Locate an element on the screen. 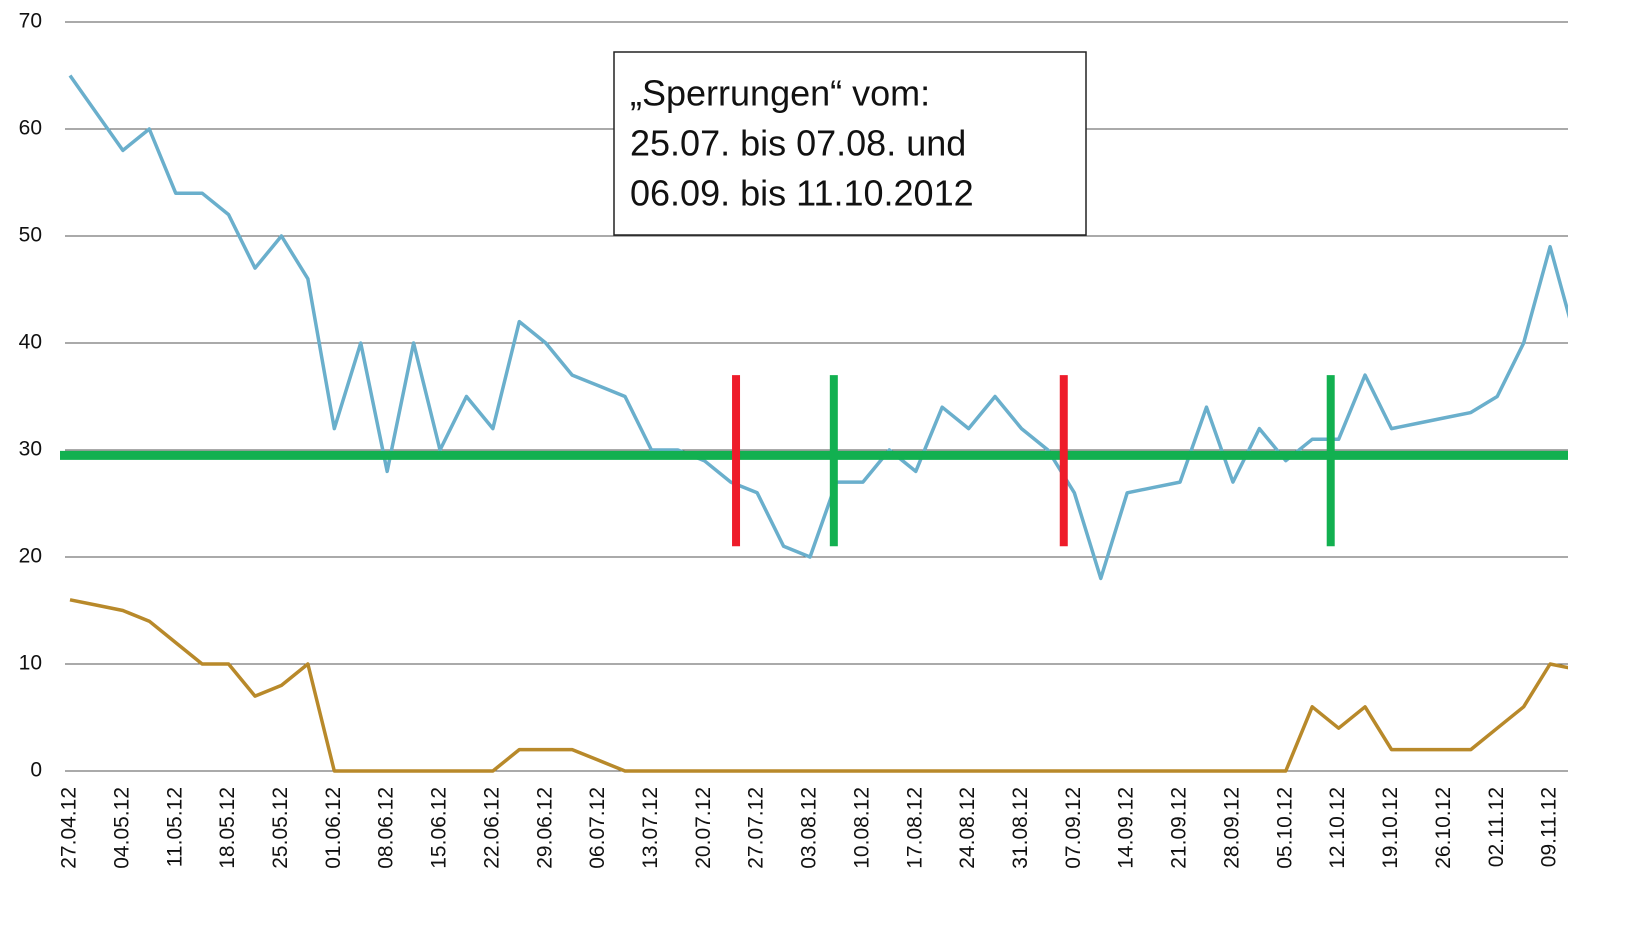 The image size is (1633, 928). x-tick-label: 14.09.12 is located at coordinates (1126, 828).